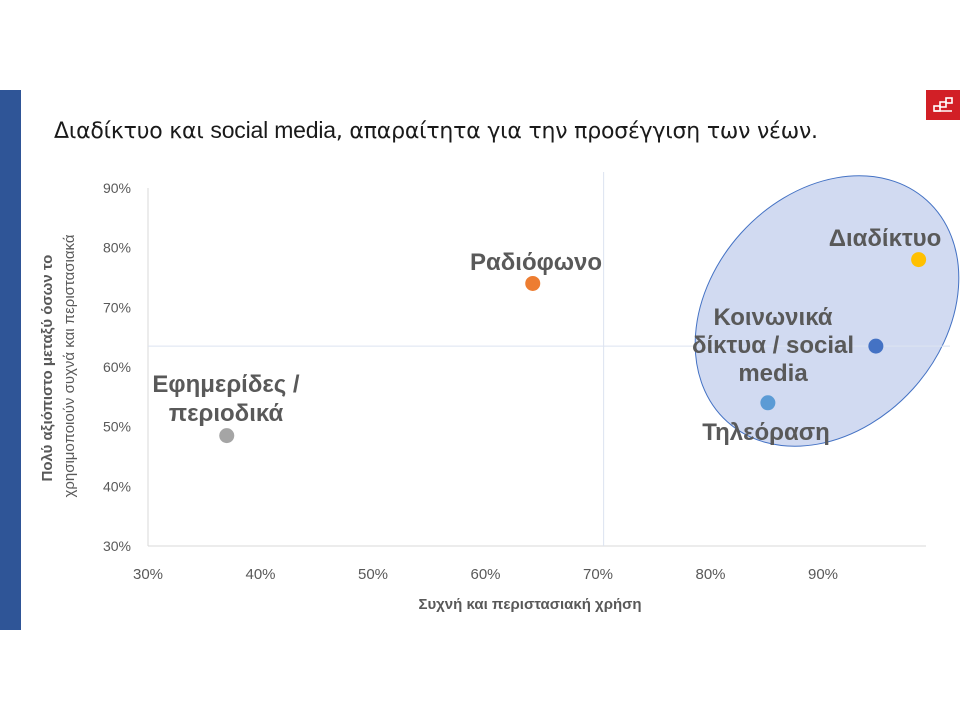  I want to click on y-tick-label: 70%, so click(117, 307).